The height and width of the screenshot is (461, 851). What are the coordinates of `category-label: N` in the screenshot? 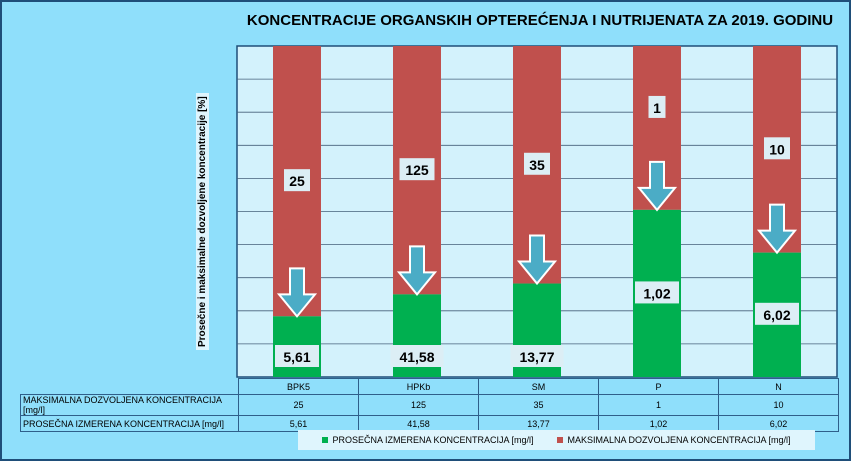 It's located at (778, 386).